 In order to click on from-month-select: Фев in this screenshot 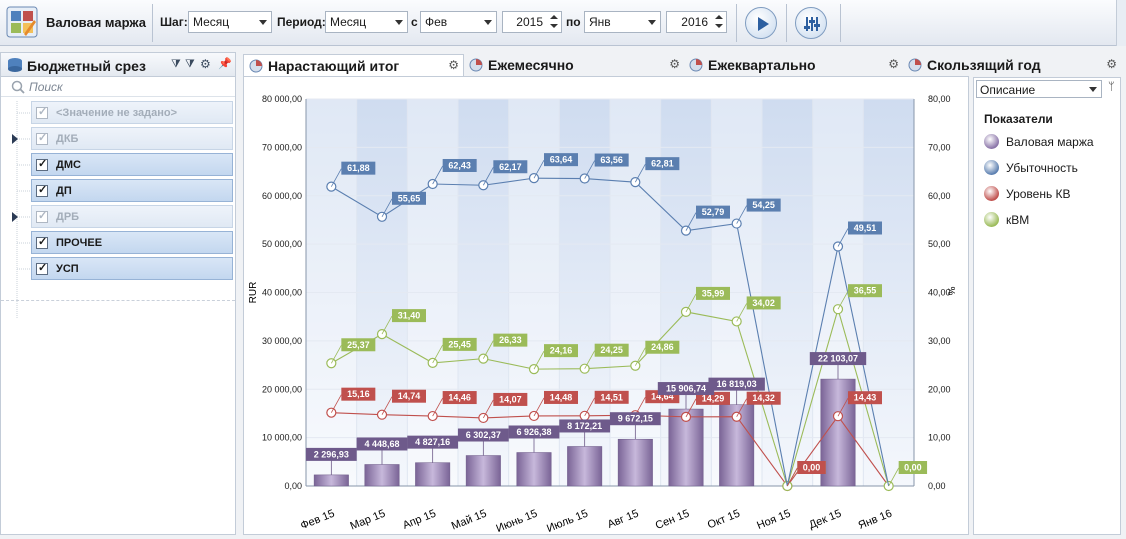, I will do `click(458, 22)`.